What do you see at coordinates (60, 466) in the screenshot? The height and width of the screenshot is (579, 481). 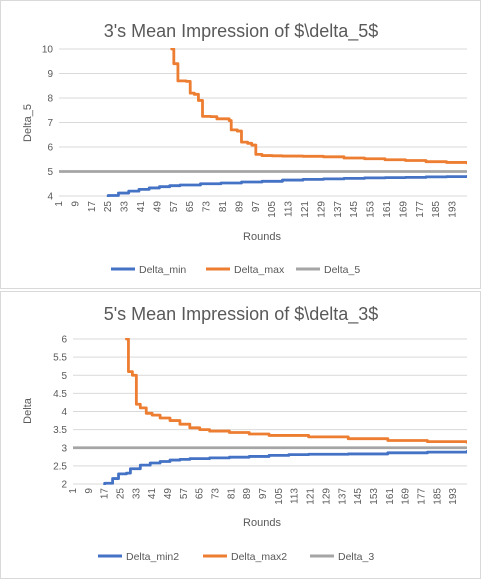 I see `y-tick-label: 2.5` at bounding box center [60, 466].